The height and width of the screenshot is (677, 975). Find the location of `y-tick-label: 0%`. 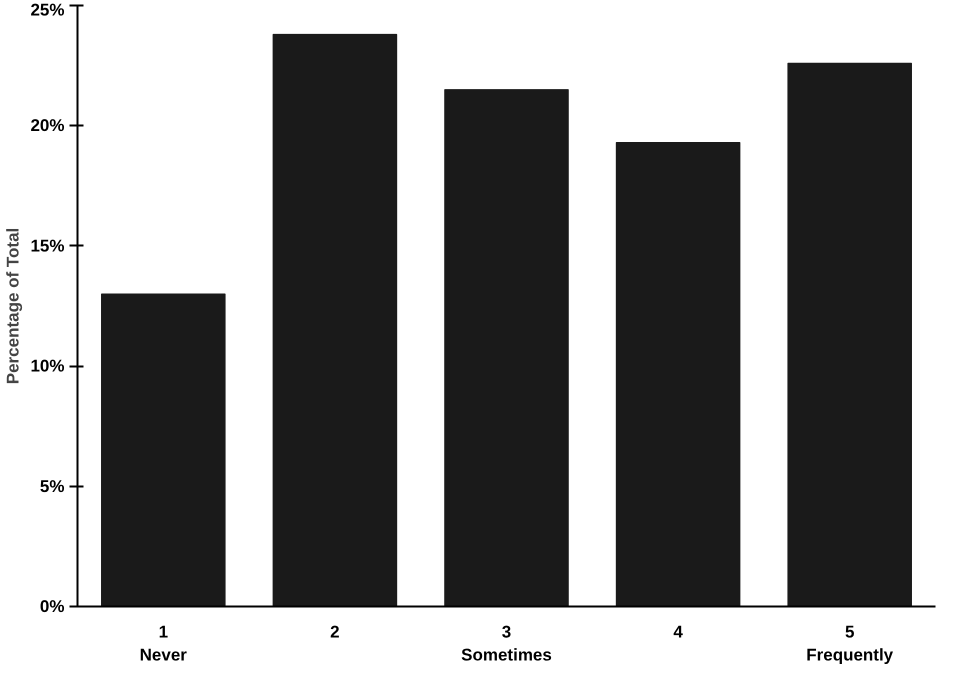

y-tick-label: 0% is located at coordinates (52, 606).